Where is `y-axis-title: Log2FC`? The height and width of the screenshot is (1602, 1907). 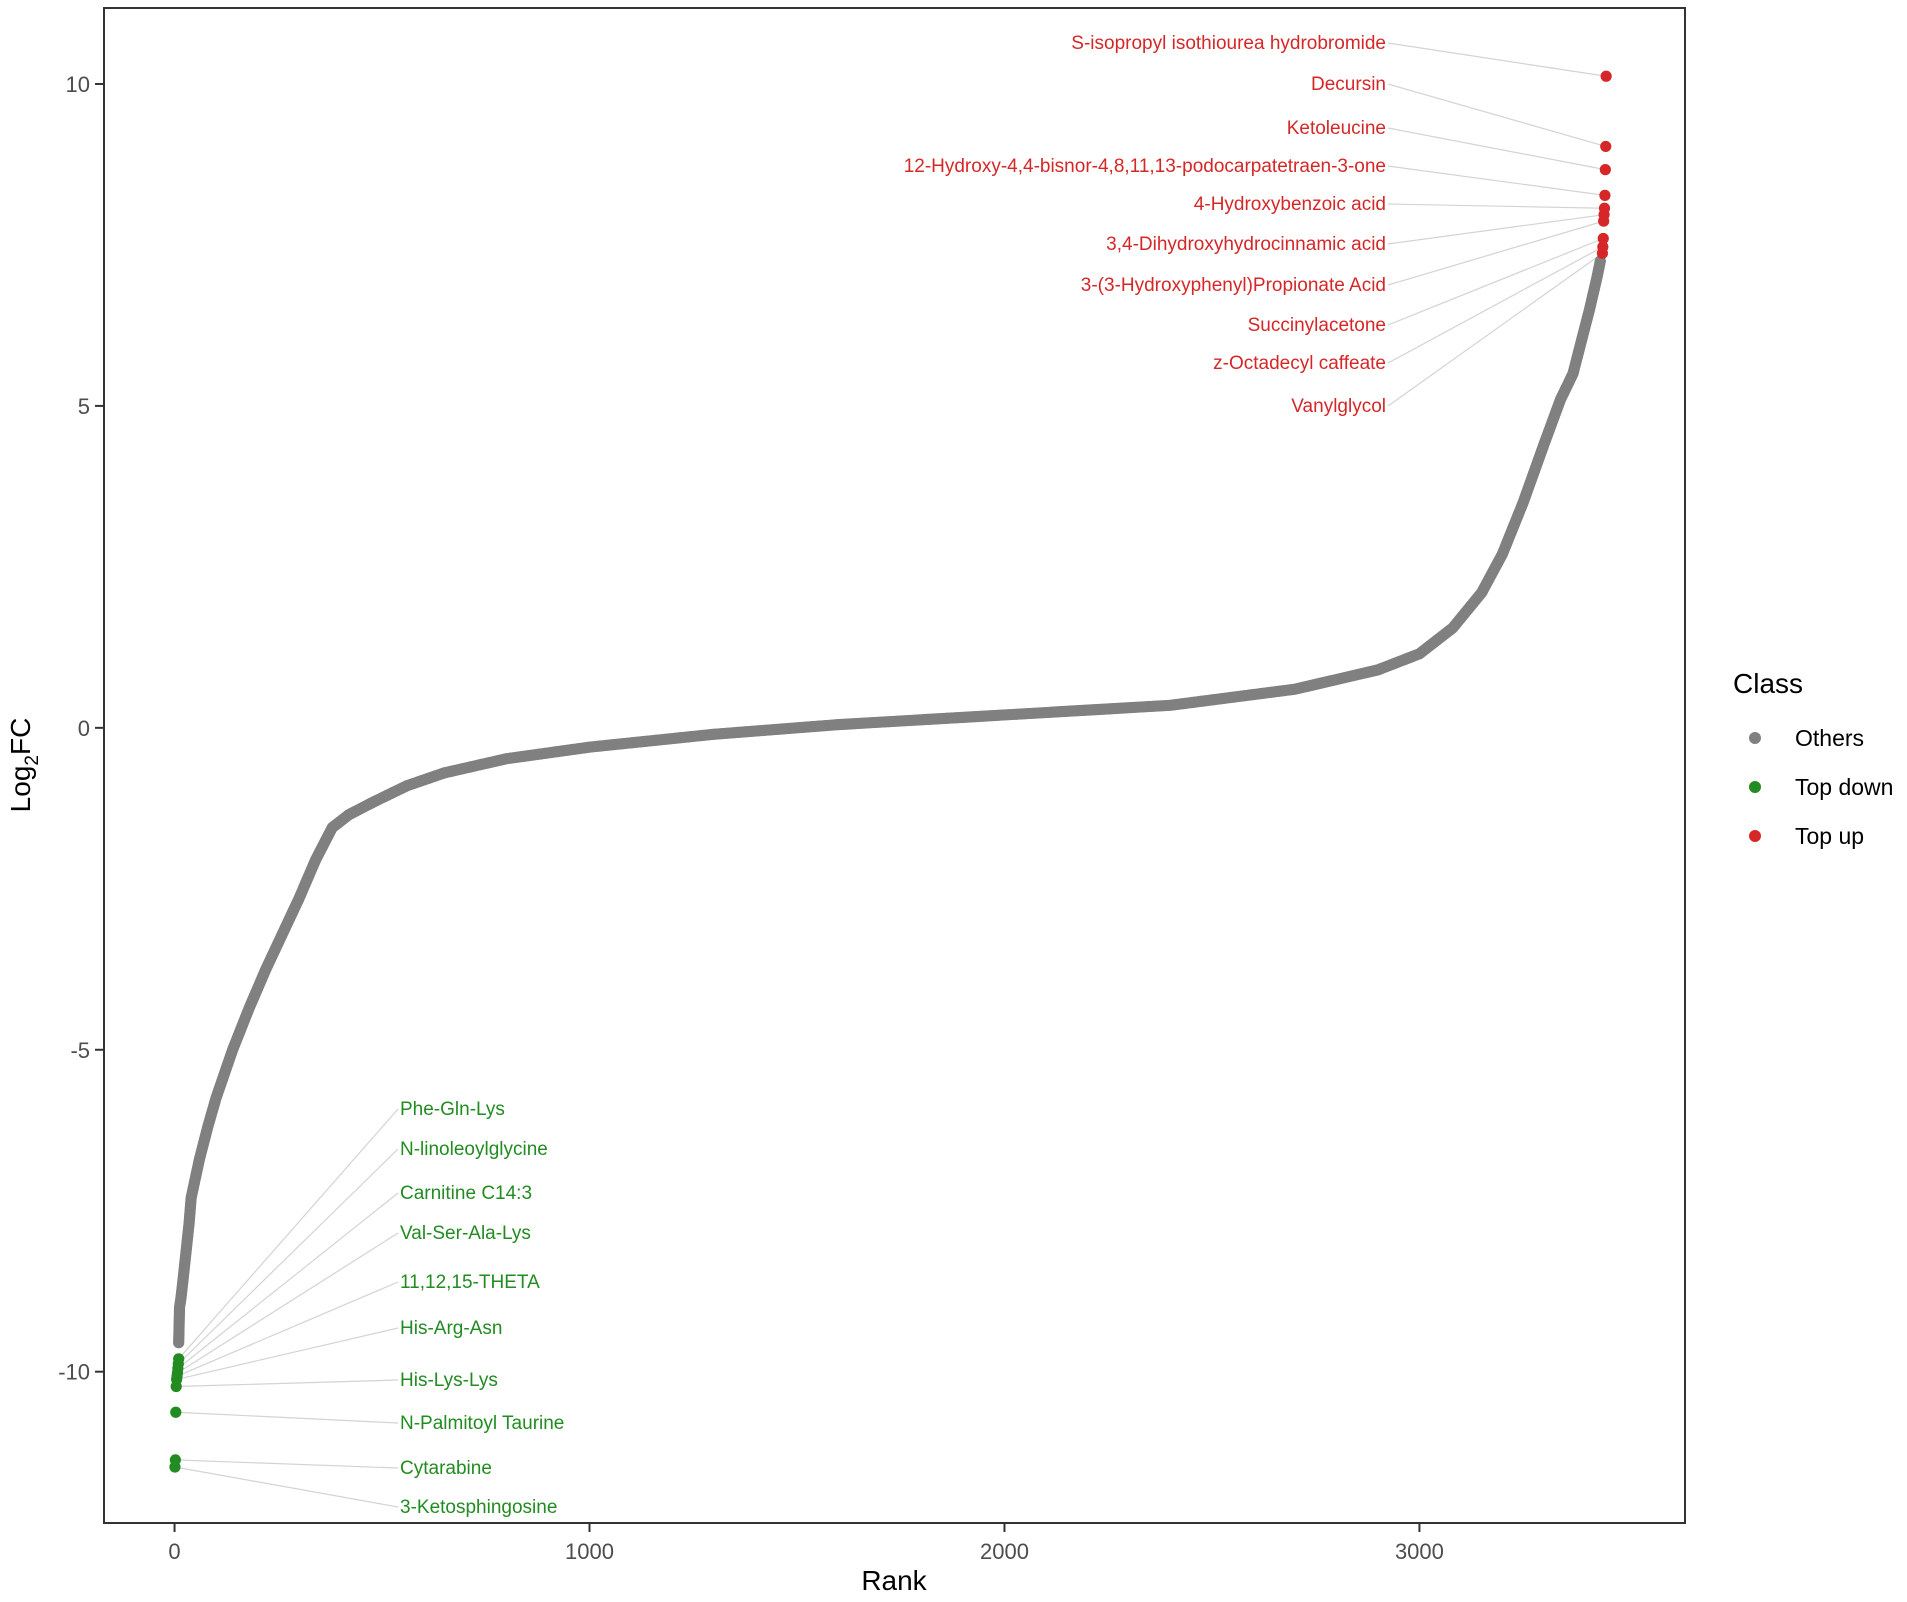
y-axis-title: Log2FC is located at coordinates (24, 765).